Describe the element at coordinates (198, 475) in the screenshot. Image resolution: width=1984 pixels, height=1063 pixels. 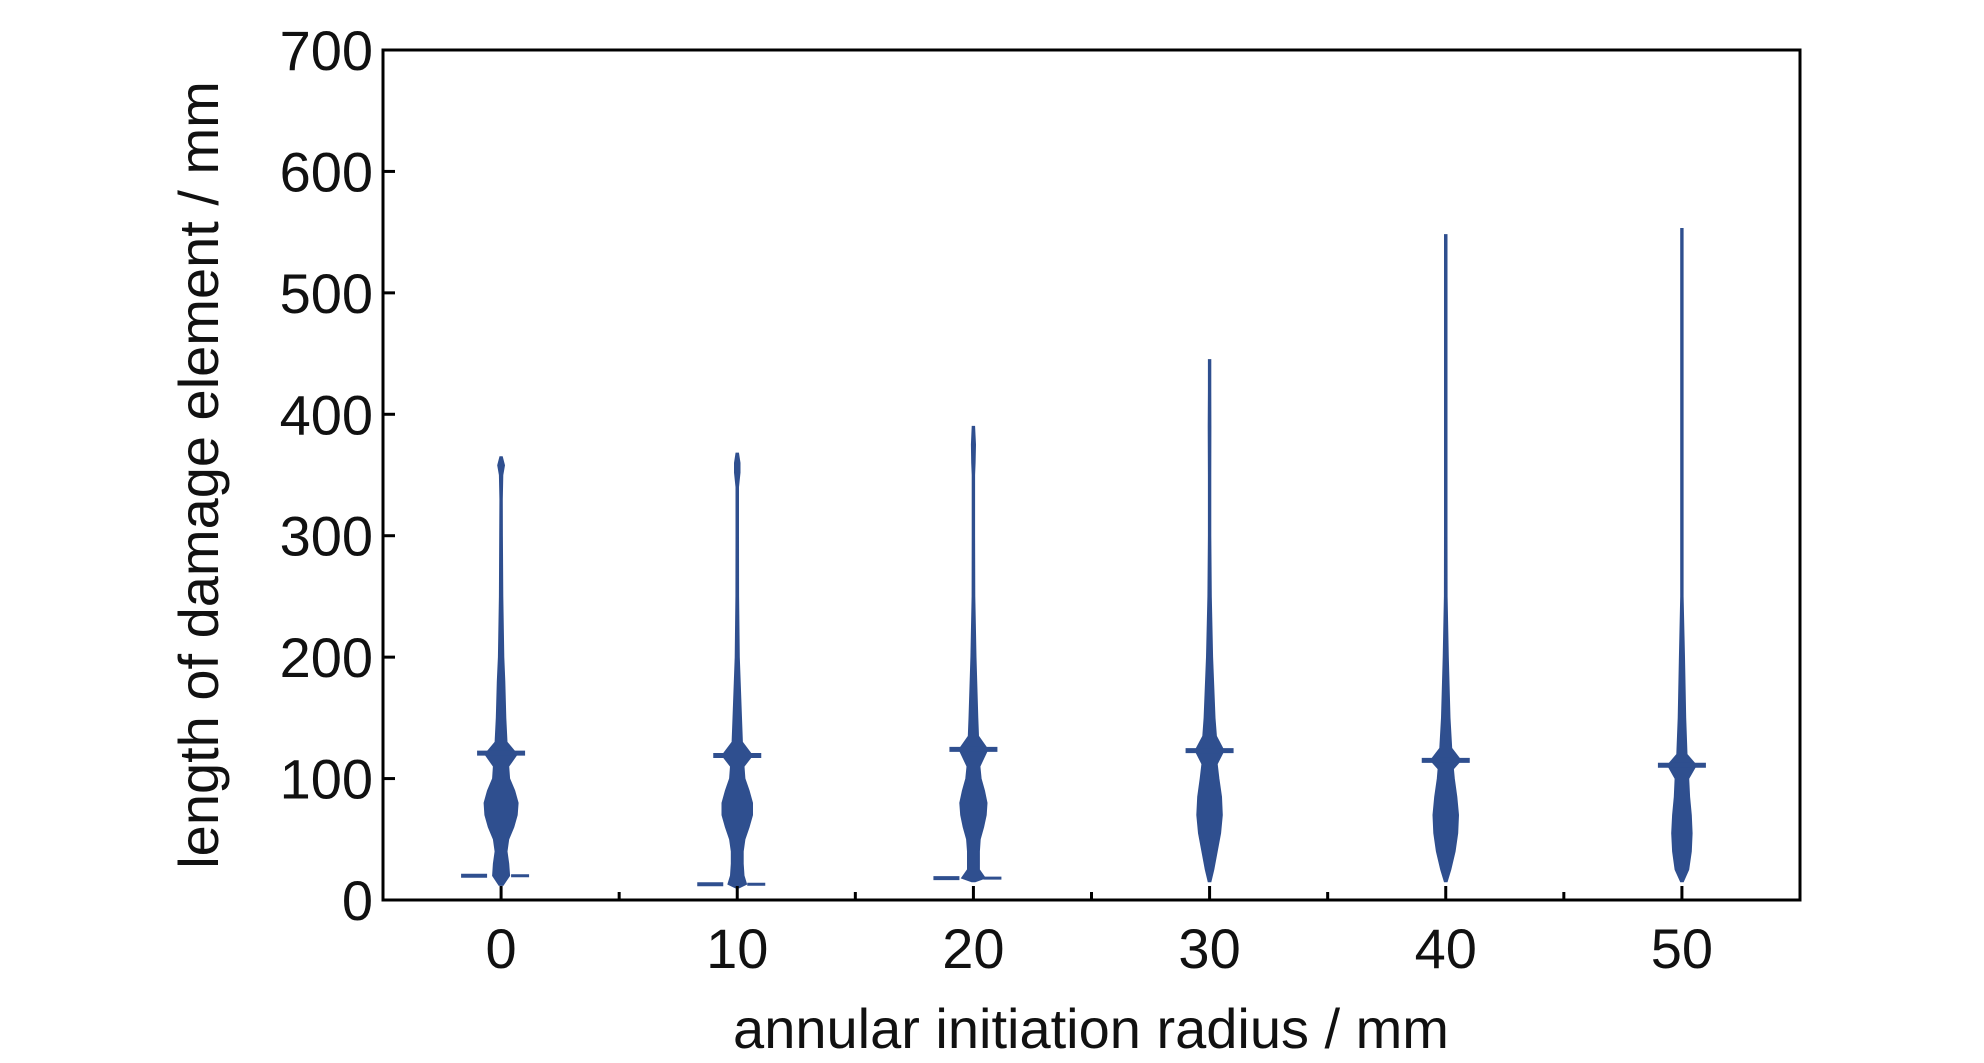
I see `y-axis-label: length of damage element / mm` at that location.